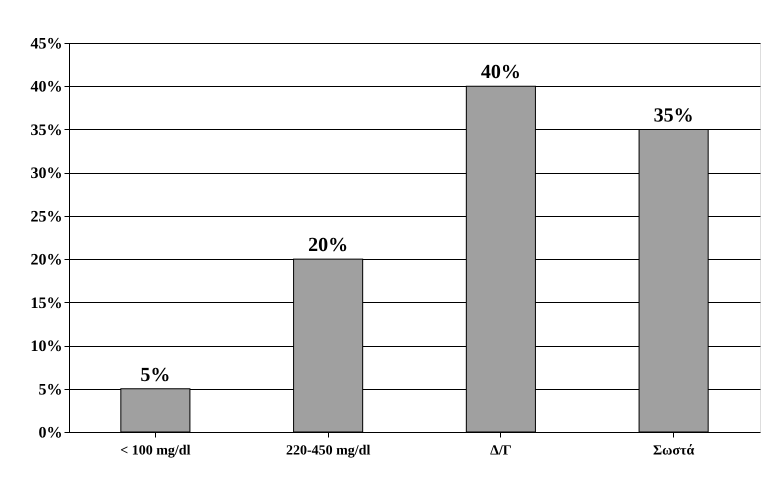 This screenshot has height=477, width=780. Describe the element at coordinates (50, 389) in the screenshot. I see `y-tick-label: 5%` at that location.